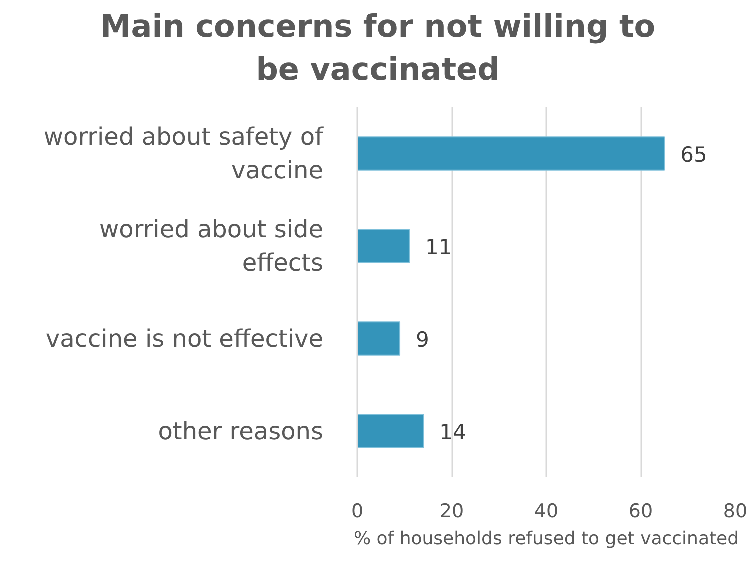 The width and height of the screenshot is (756, 563). I want to click on chart-title: Main concerns for not willing to be vaccinated, so click(378, 49).